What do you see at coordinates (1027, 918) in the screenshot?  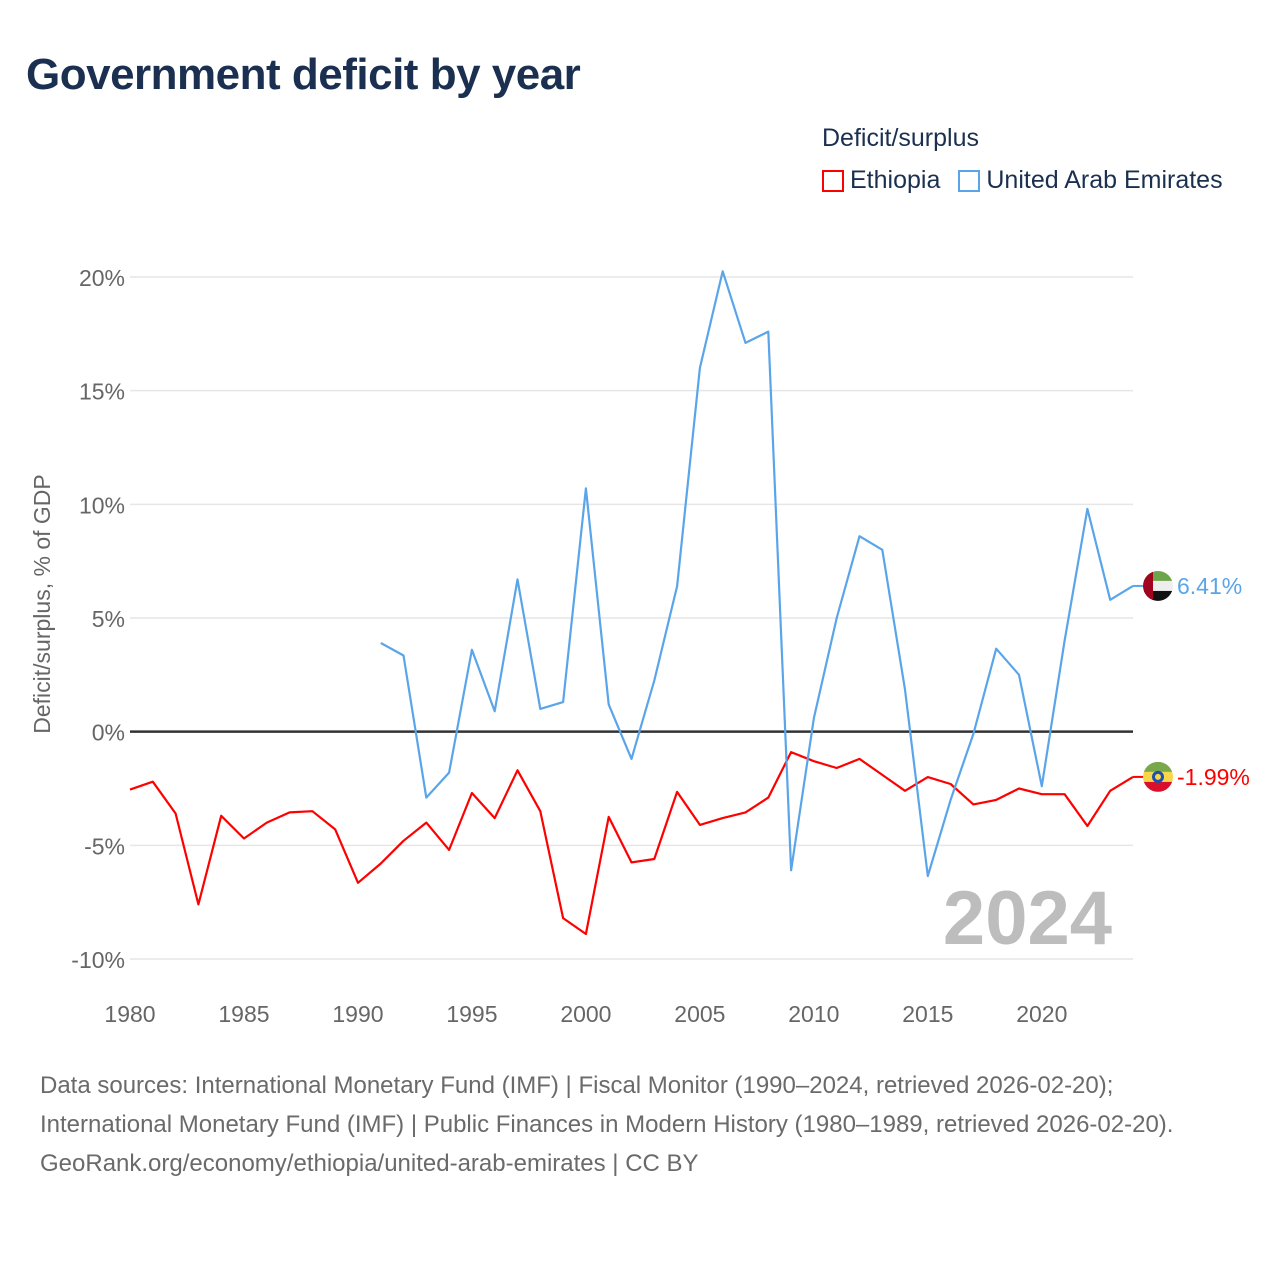 I see `year-watermark: 2024` at bounding box center [1027, 918].